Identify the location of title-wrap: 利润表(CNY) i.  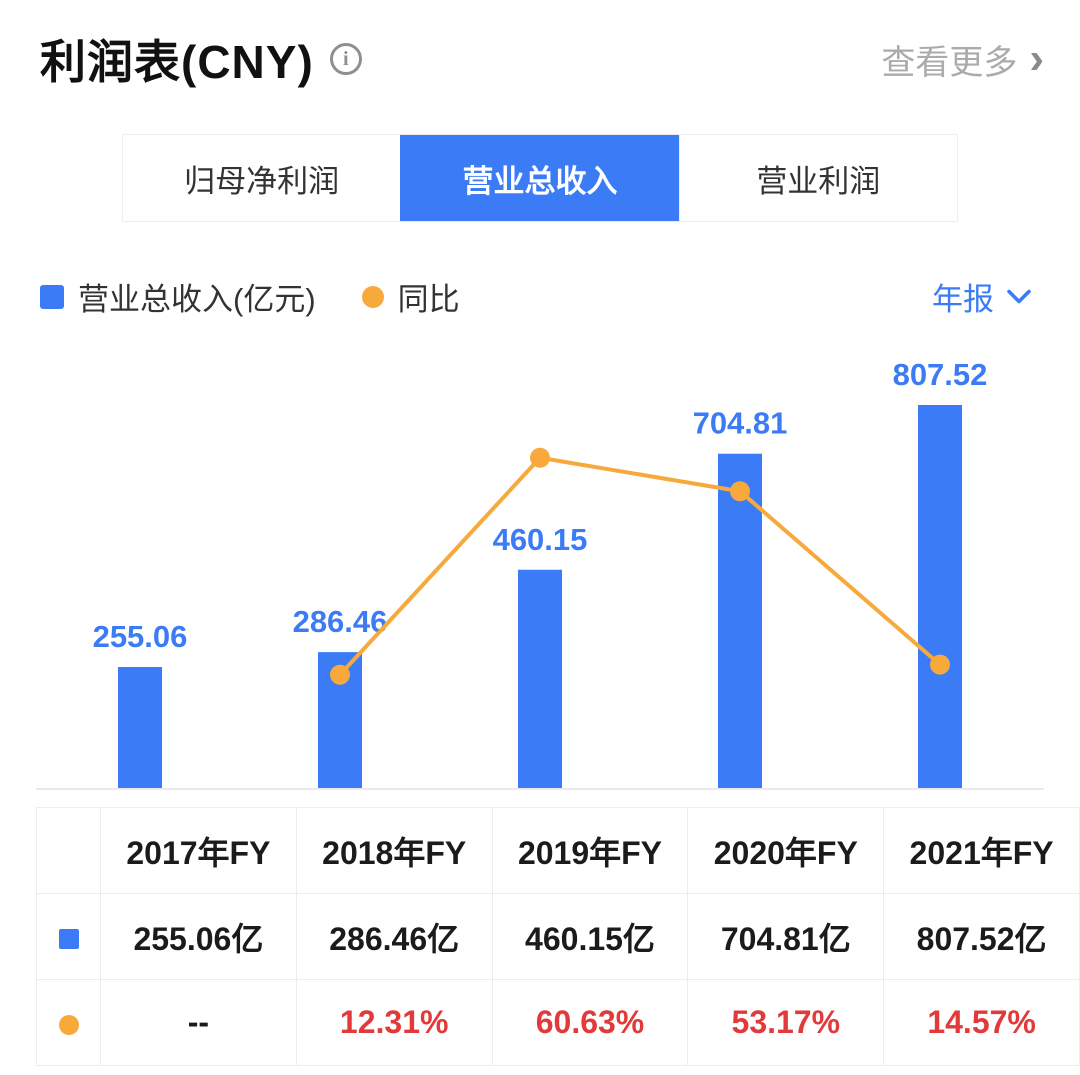
(201, 59).